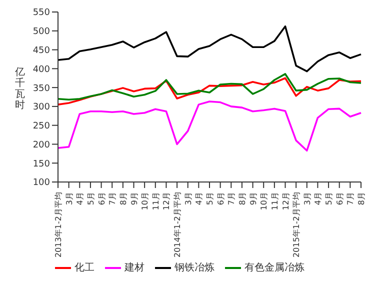 Image resolution: width=379 pixels, height=285 pixels. What do you see at coordinates (84, 268) in the screenshot?
I see `legend-label: 化工` at bounding box center [84, 268].